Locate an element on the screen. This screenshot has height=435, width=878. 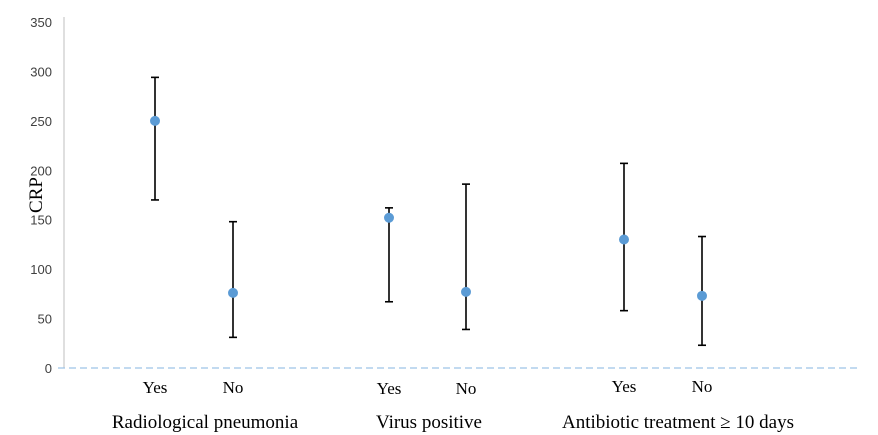
y-tick-label: 350 is located at coordinates (41, 22).